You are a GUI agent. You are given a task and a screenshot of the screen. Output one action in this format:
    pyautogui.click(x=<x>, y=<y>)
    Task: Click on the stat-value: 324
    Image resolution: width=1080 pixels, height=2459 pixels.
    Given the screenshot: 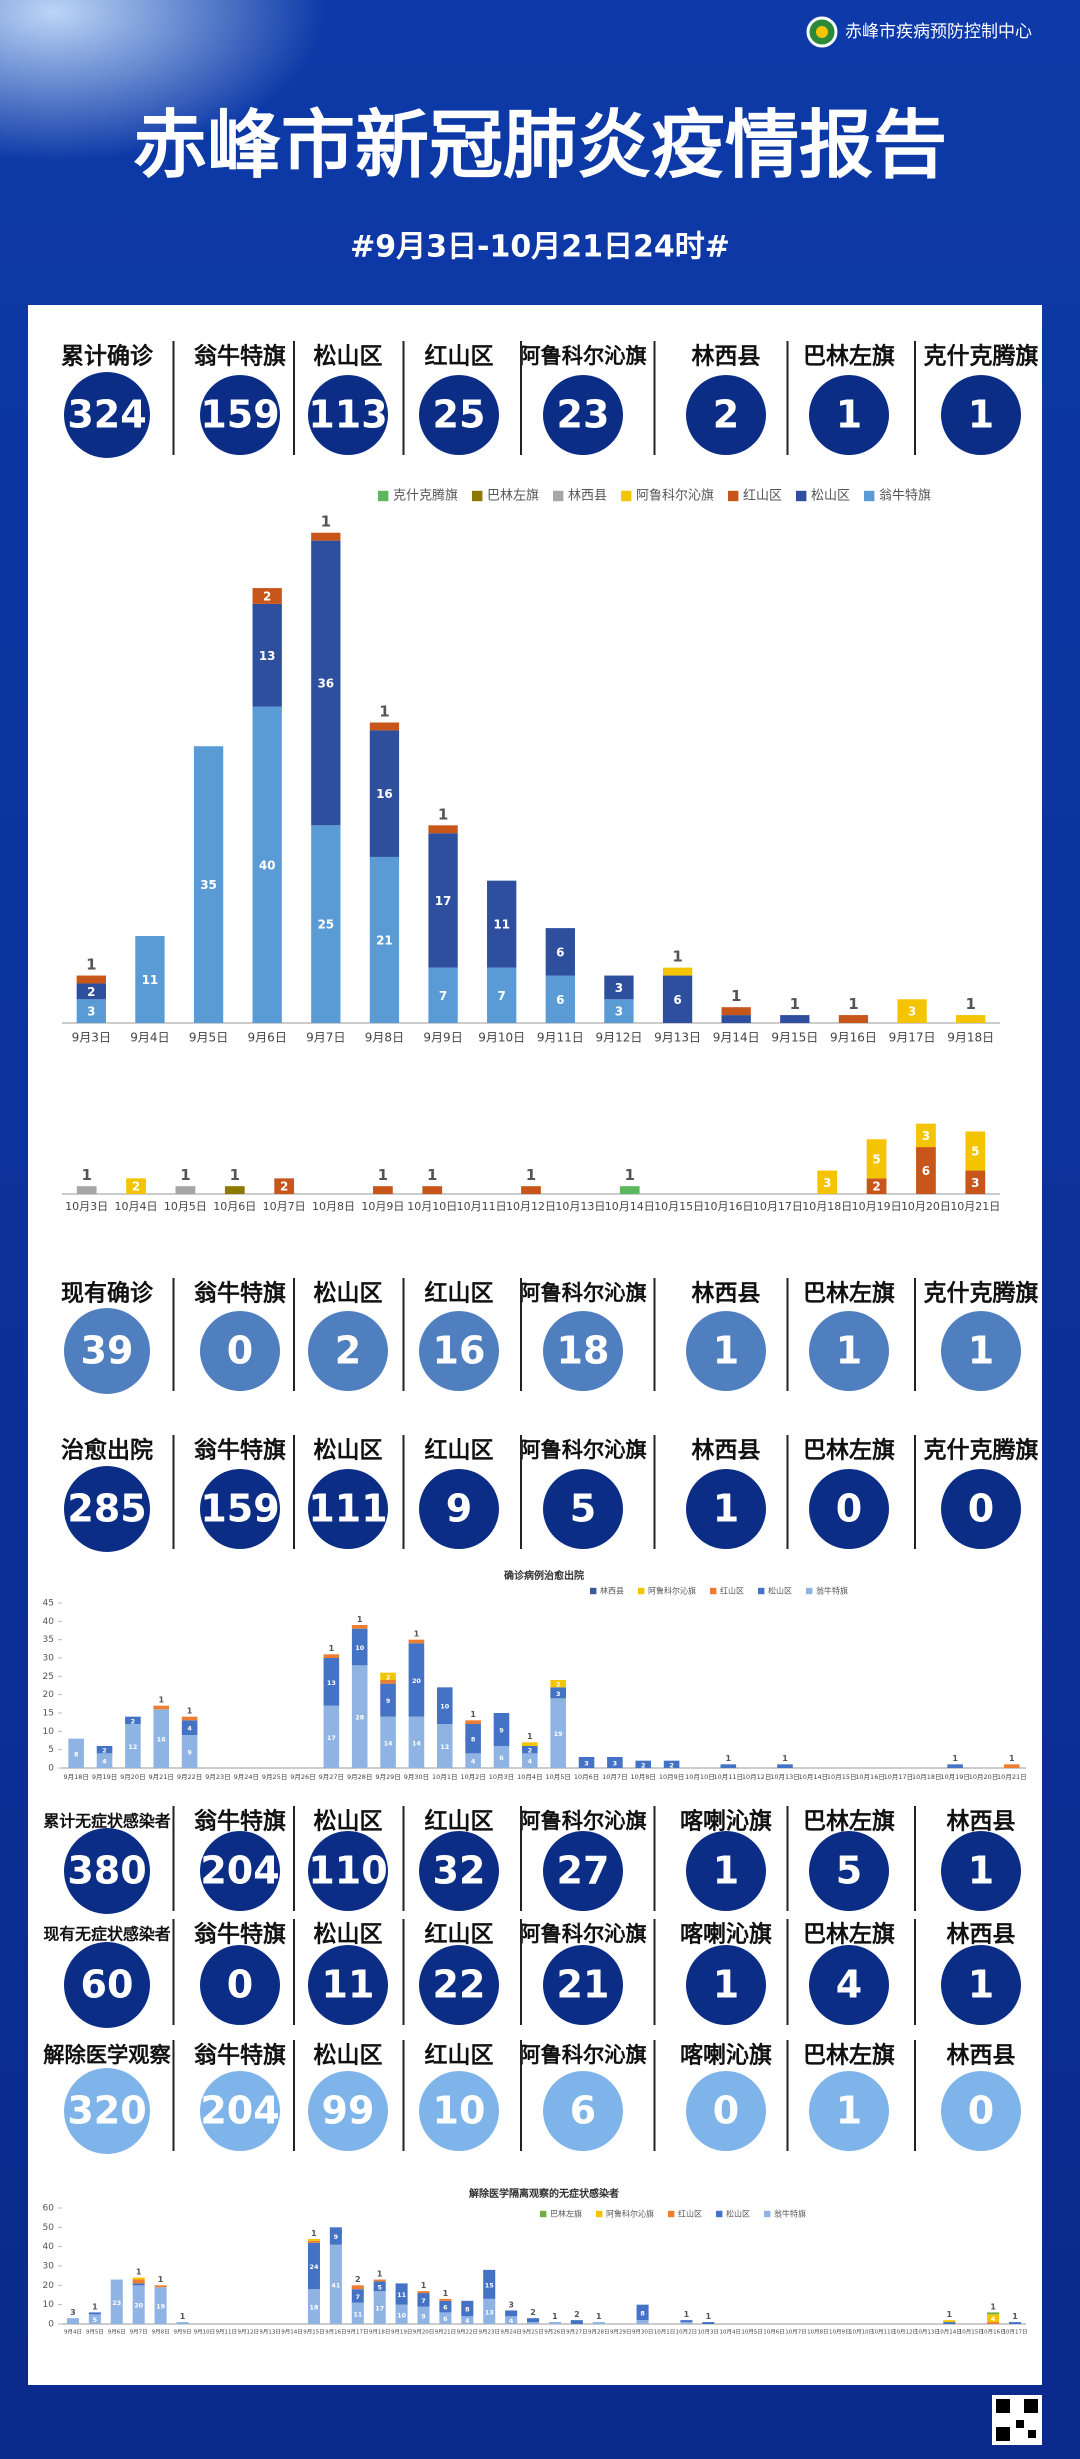 What is the action you would take?
    pyautogui.click(x=106, y=415)
    